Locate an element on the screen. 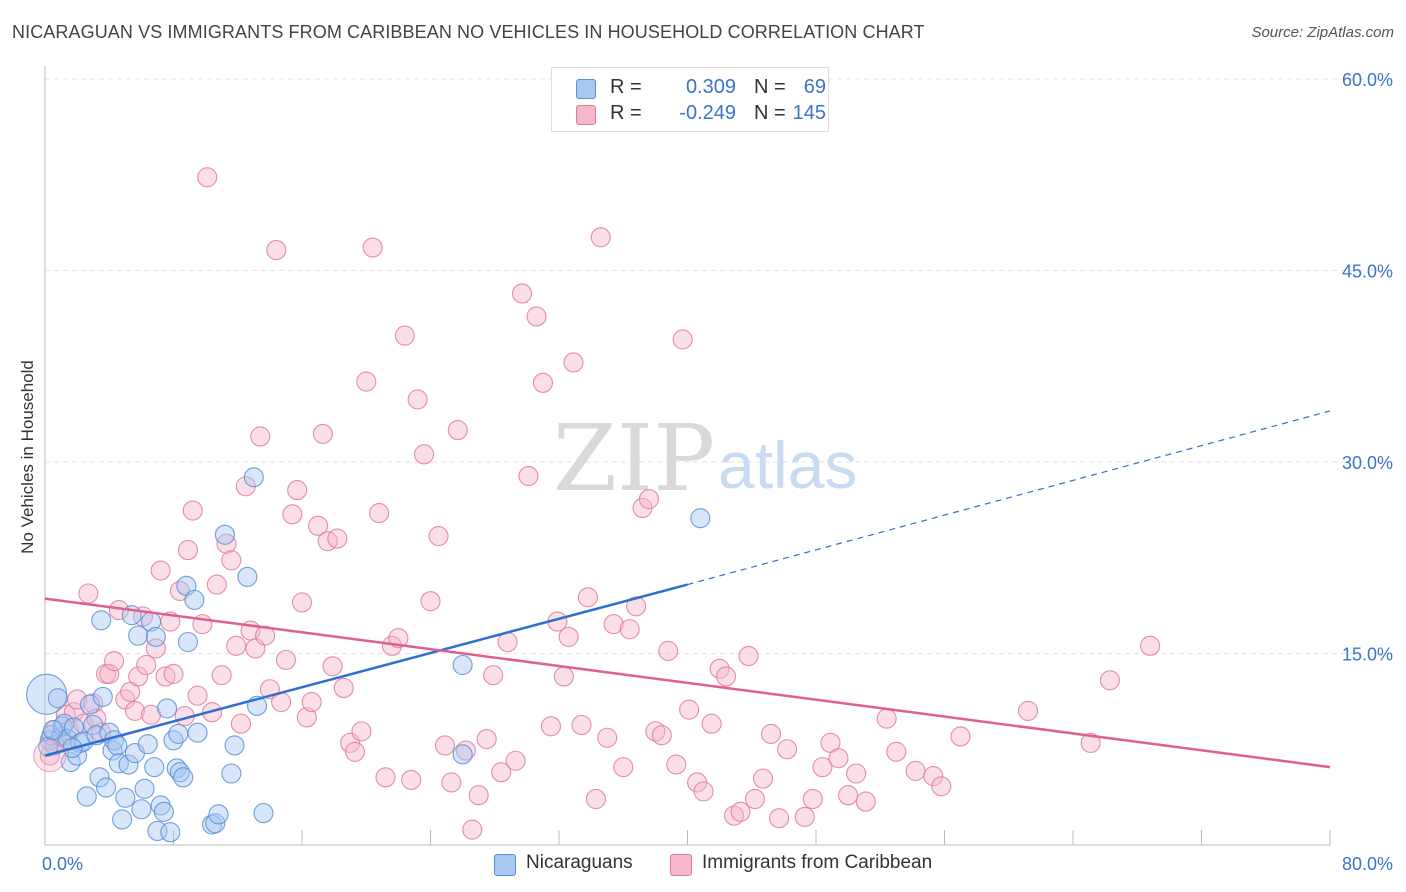 This screenshot has width=1406, height=892. series-swatch-caribbean is located at coordinates (681, 865).